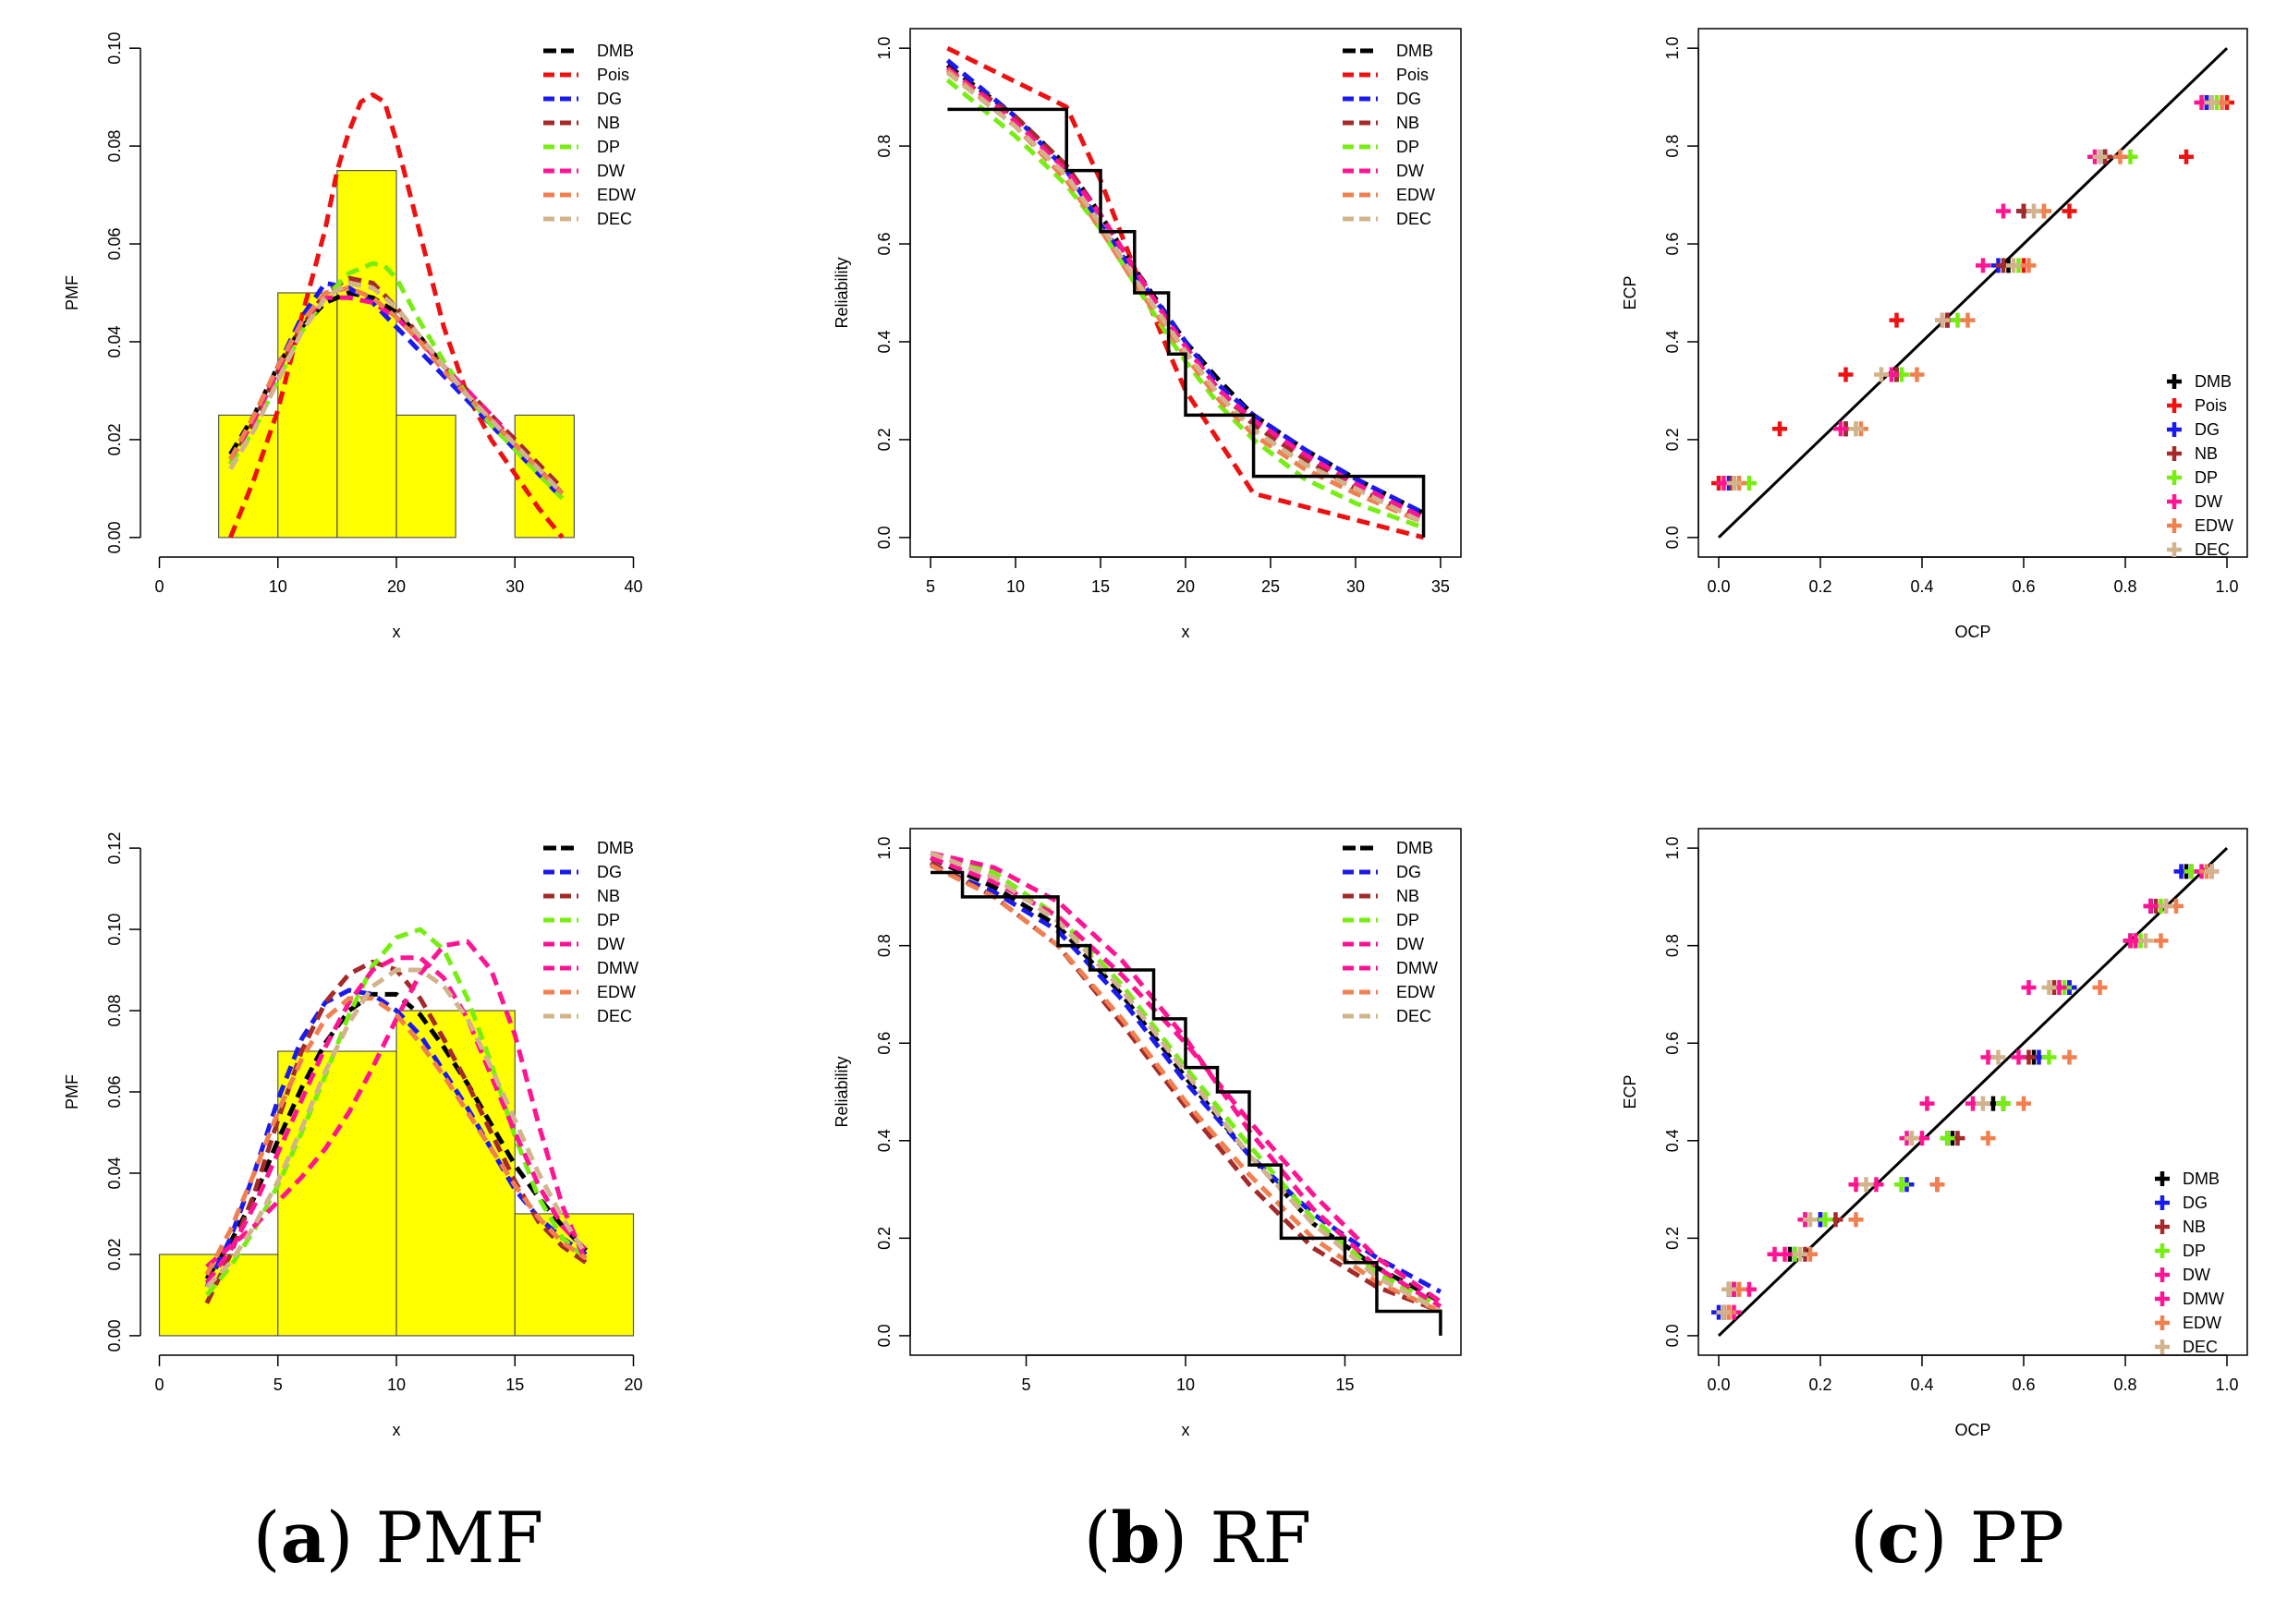 This screenshot has width=2275, height=1624. I want to click on empirical-step, so click(1186, 1103).